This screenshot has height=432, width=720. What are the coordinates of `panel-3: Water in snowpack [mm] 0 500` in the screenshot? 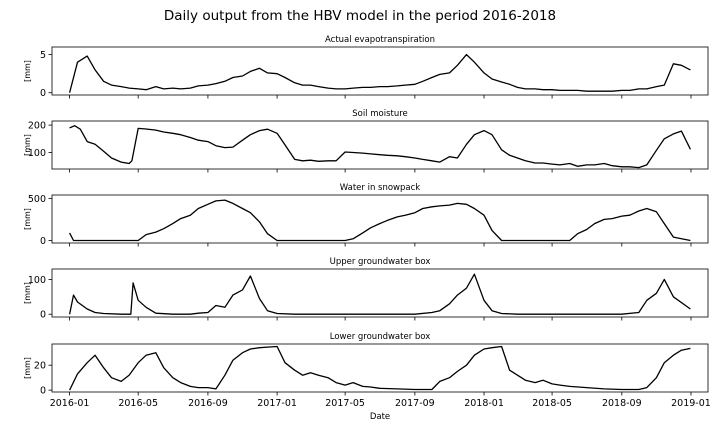 It's located at (366, 215).